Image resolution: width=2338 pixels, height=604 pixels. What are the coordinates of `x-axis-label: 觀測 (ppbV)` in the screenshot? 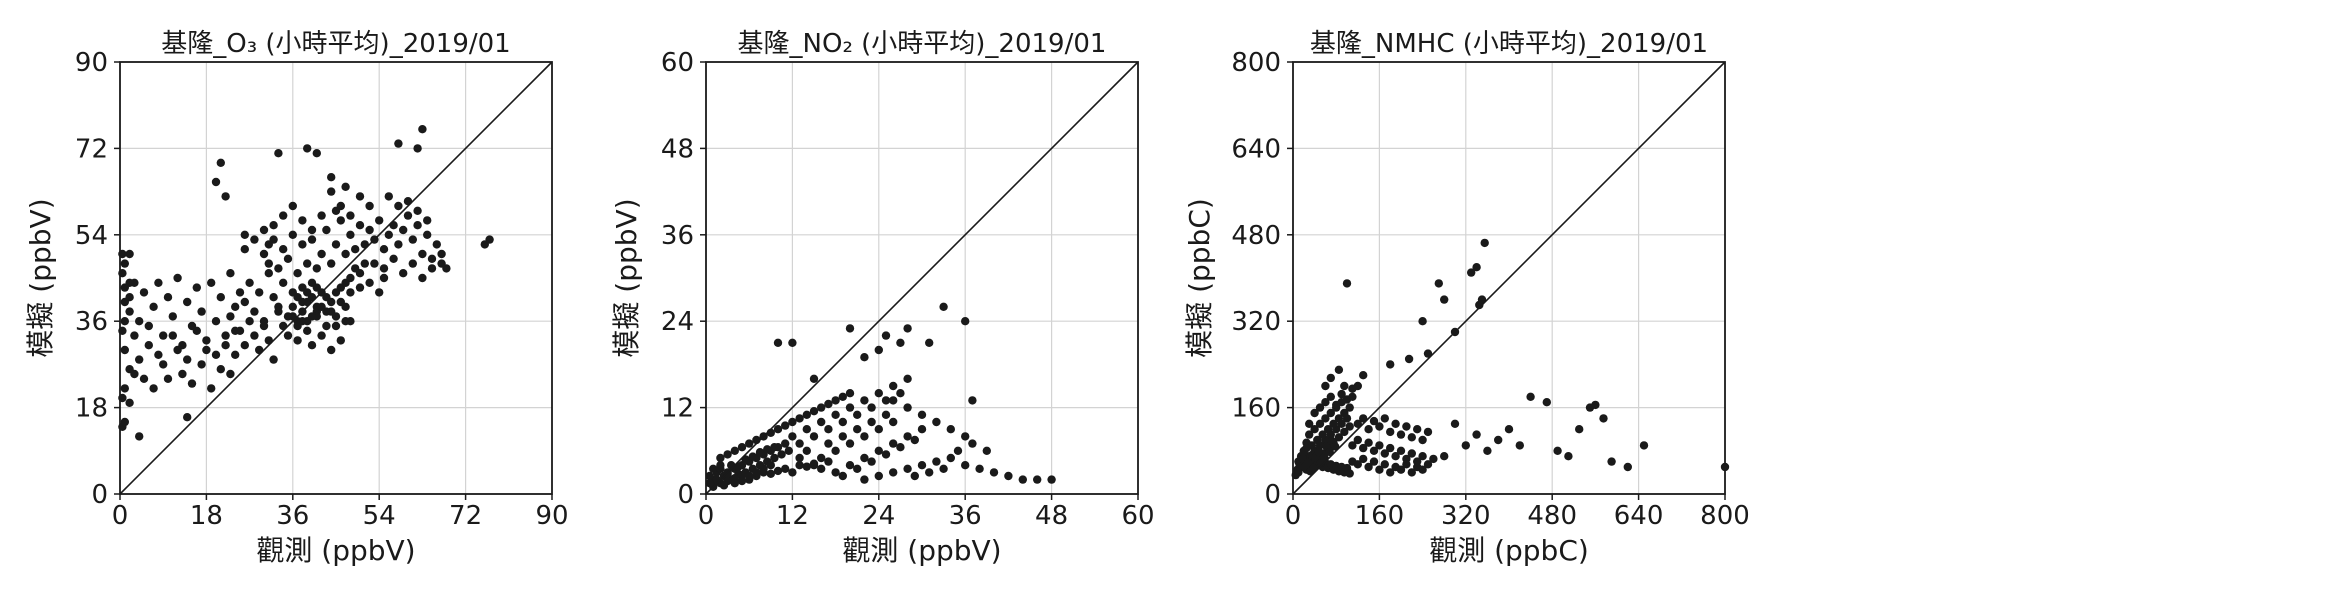 It's located at (335, 550).